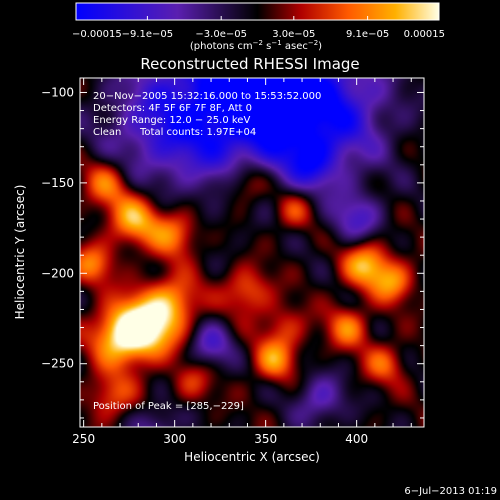  What do you see at coordinates (168, 406) in the screenshot?
I see `annotation-peak-position: Position of Peak = [285,−229]` at bounding box center [168, 406].